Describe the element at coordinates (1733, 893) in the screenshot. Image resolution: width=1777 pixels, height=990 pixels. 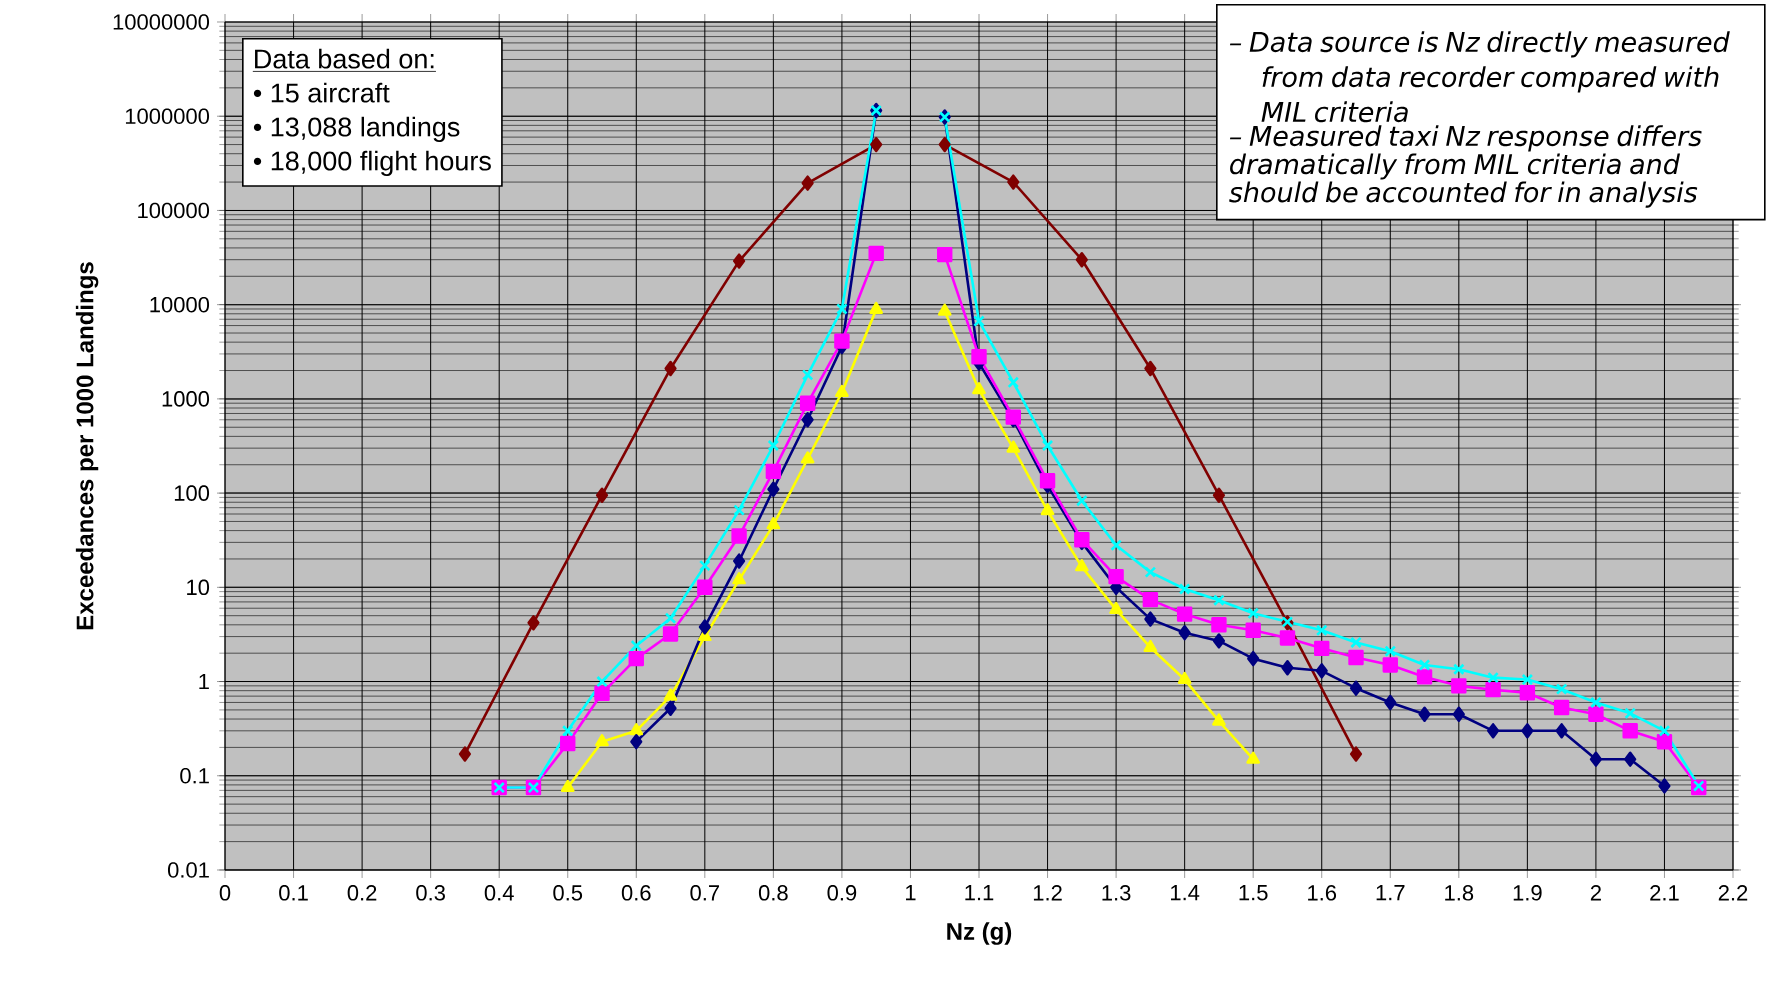
I see `x-tick-label: 2.2` at that location.